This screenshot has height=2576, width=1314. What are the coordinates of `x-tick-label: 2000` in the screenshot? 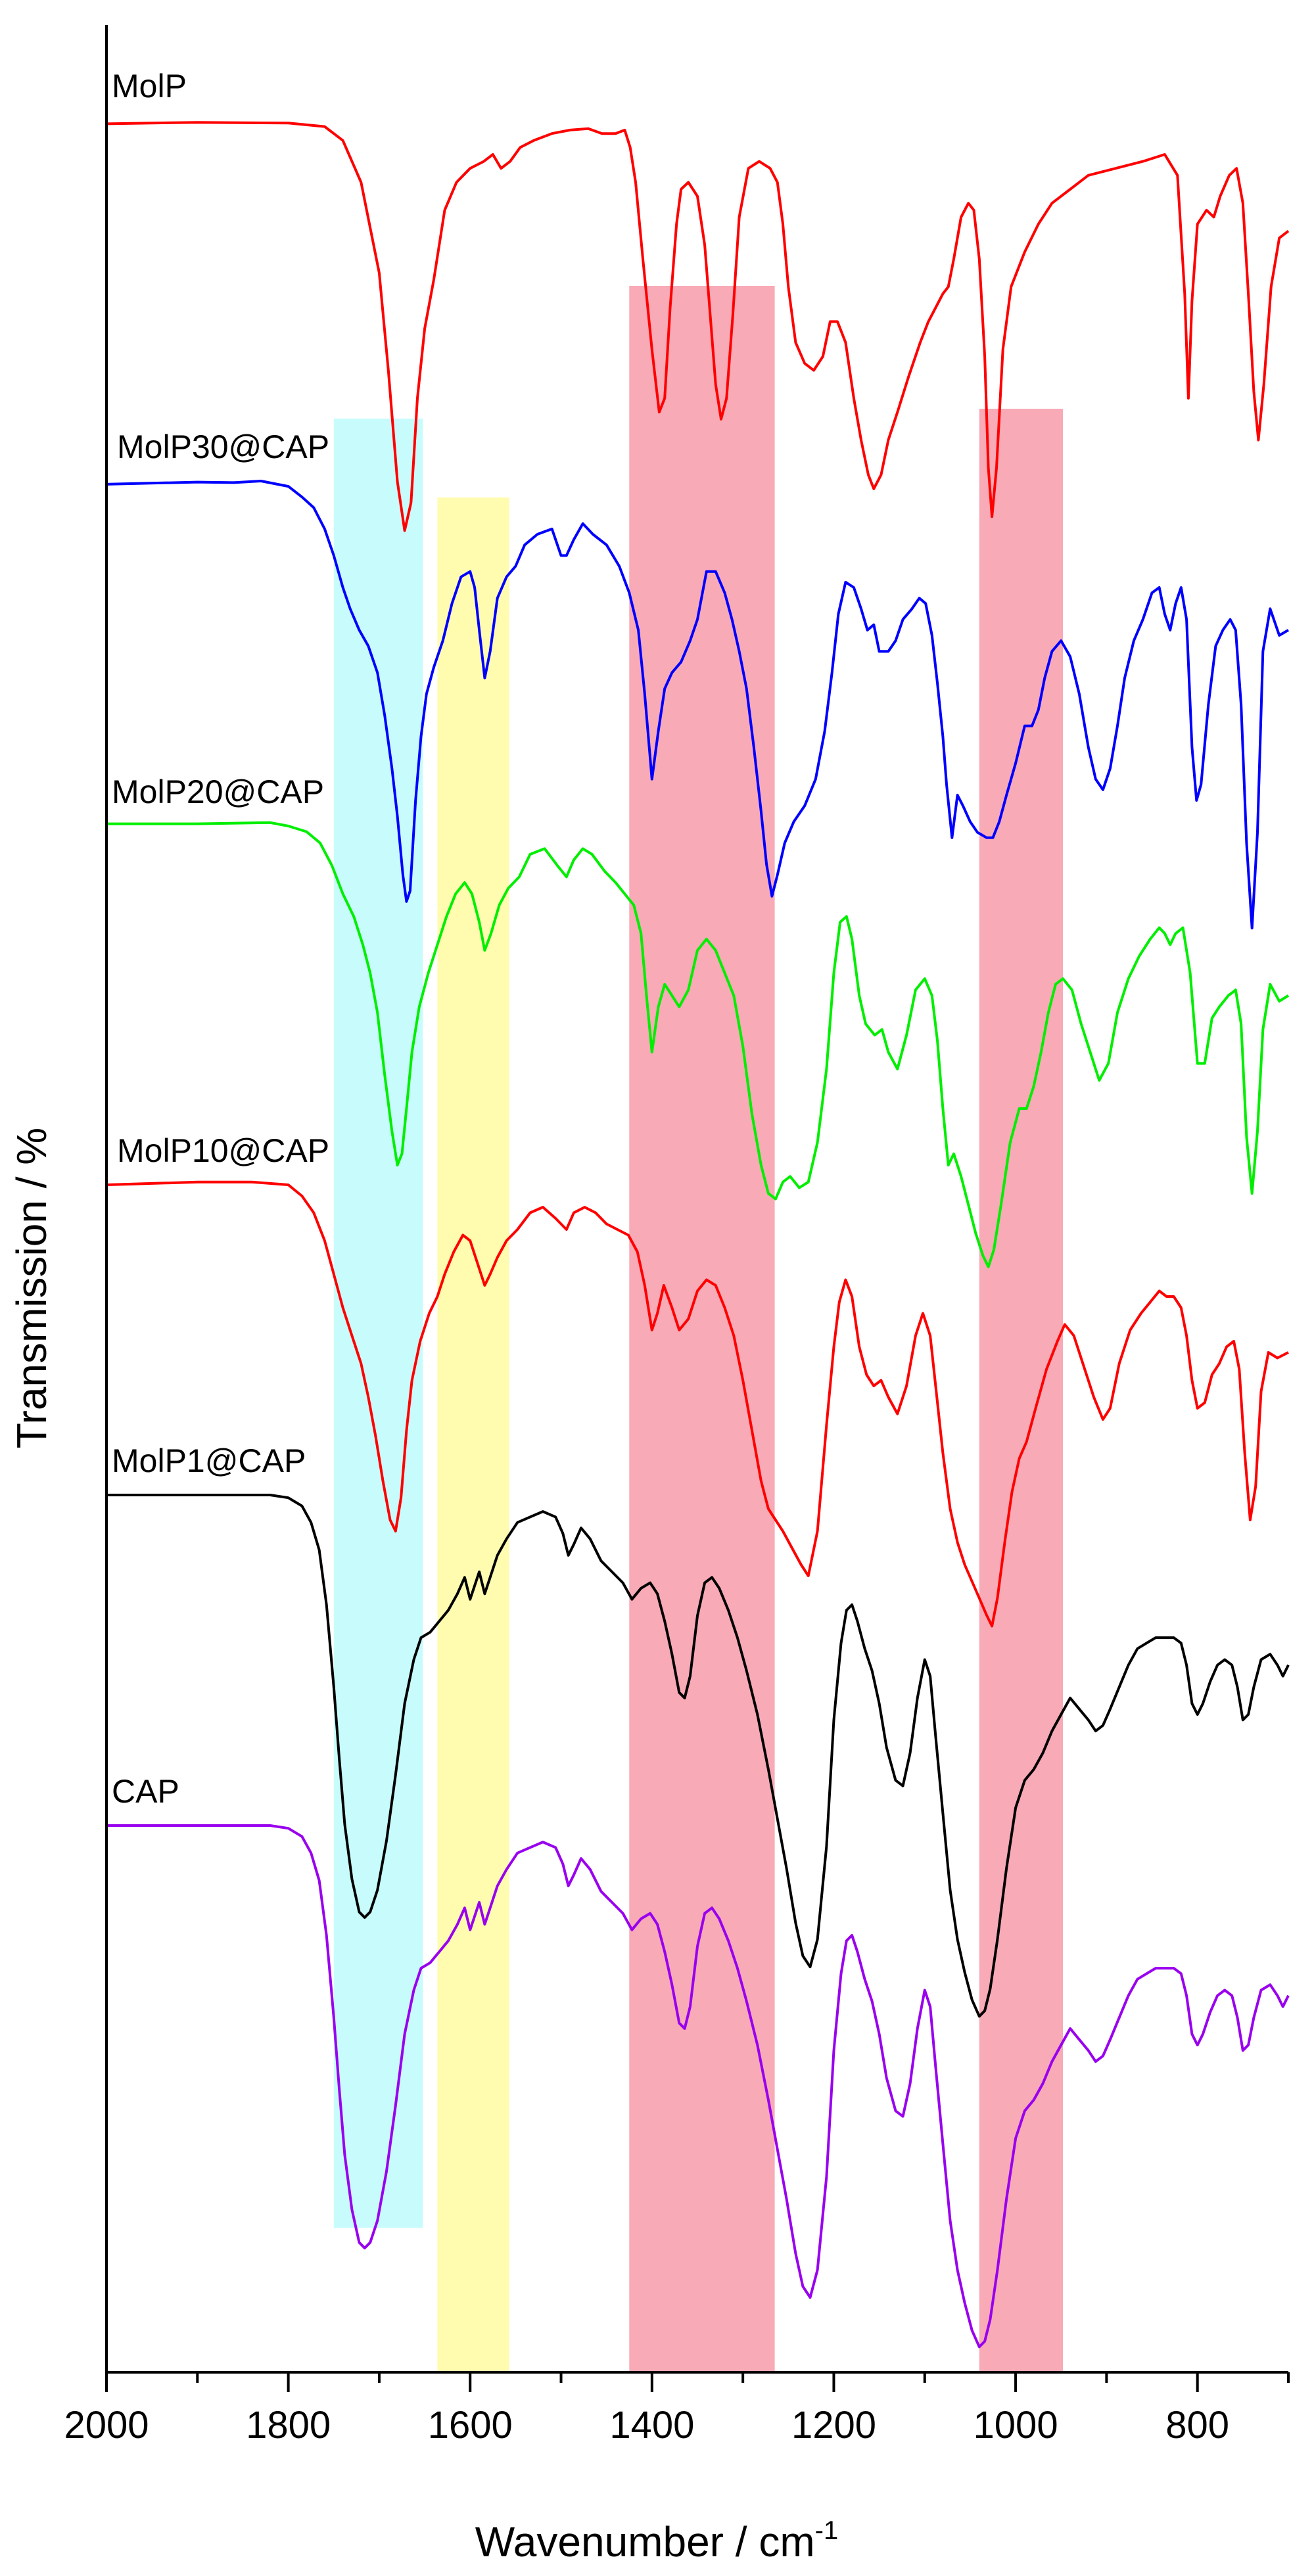 It's located at (106, 2425).